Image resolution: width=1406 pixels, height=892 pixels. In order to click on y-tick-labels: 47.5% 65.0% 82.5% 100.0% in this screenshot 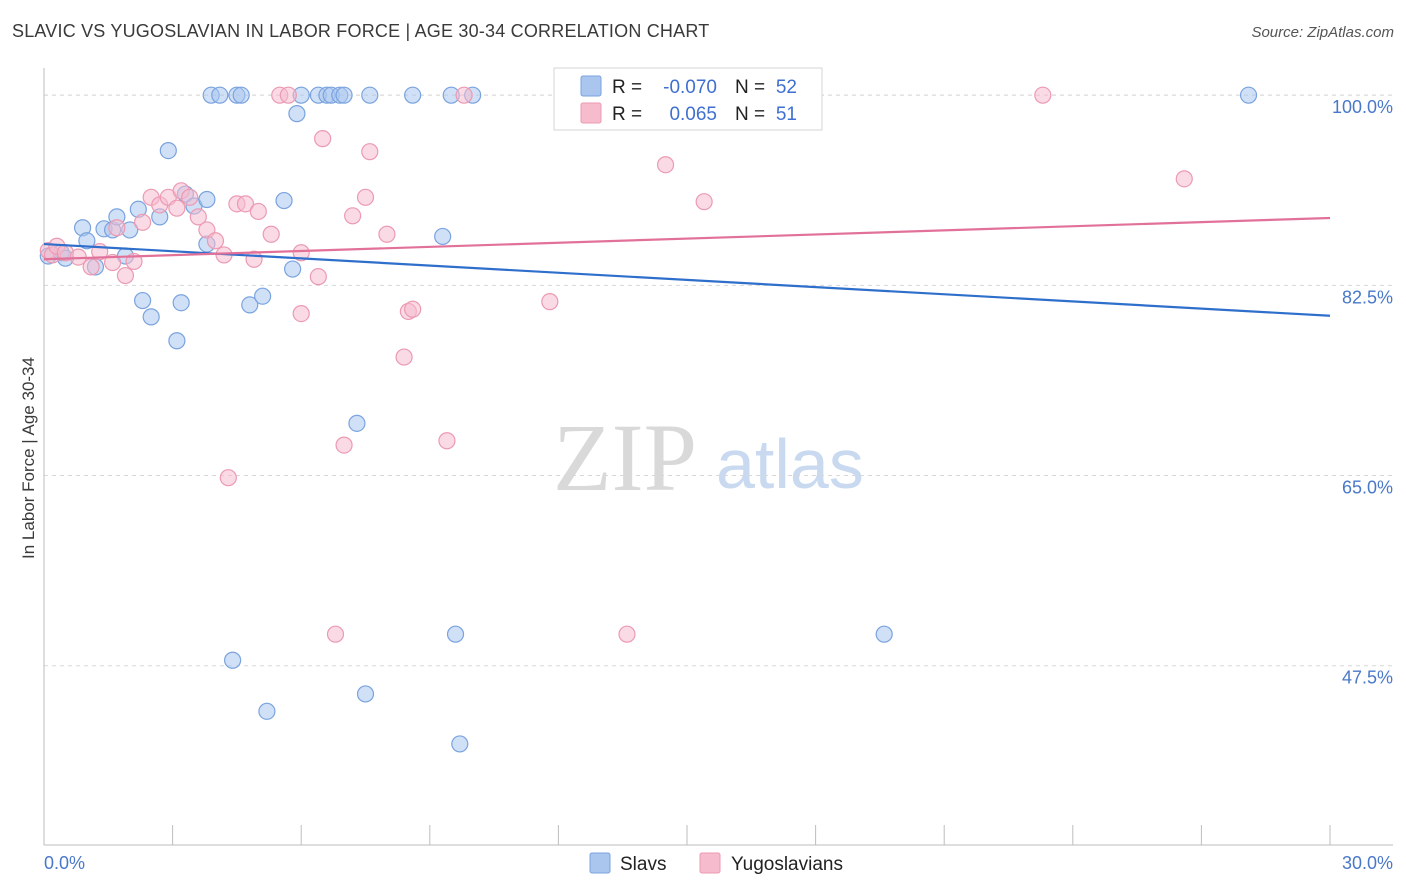, I will do `click(1362, 392)`.